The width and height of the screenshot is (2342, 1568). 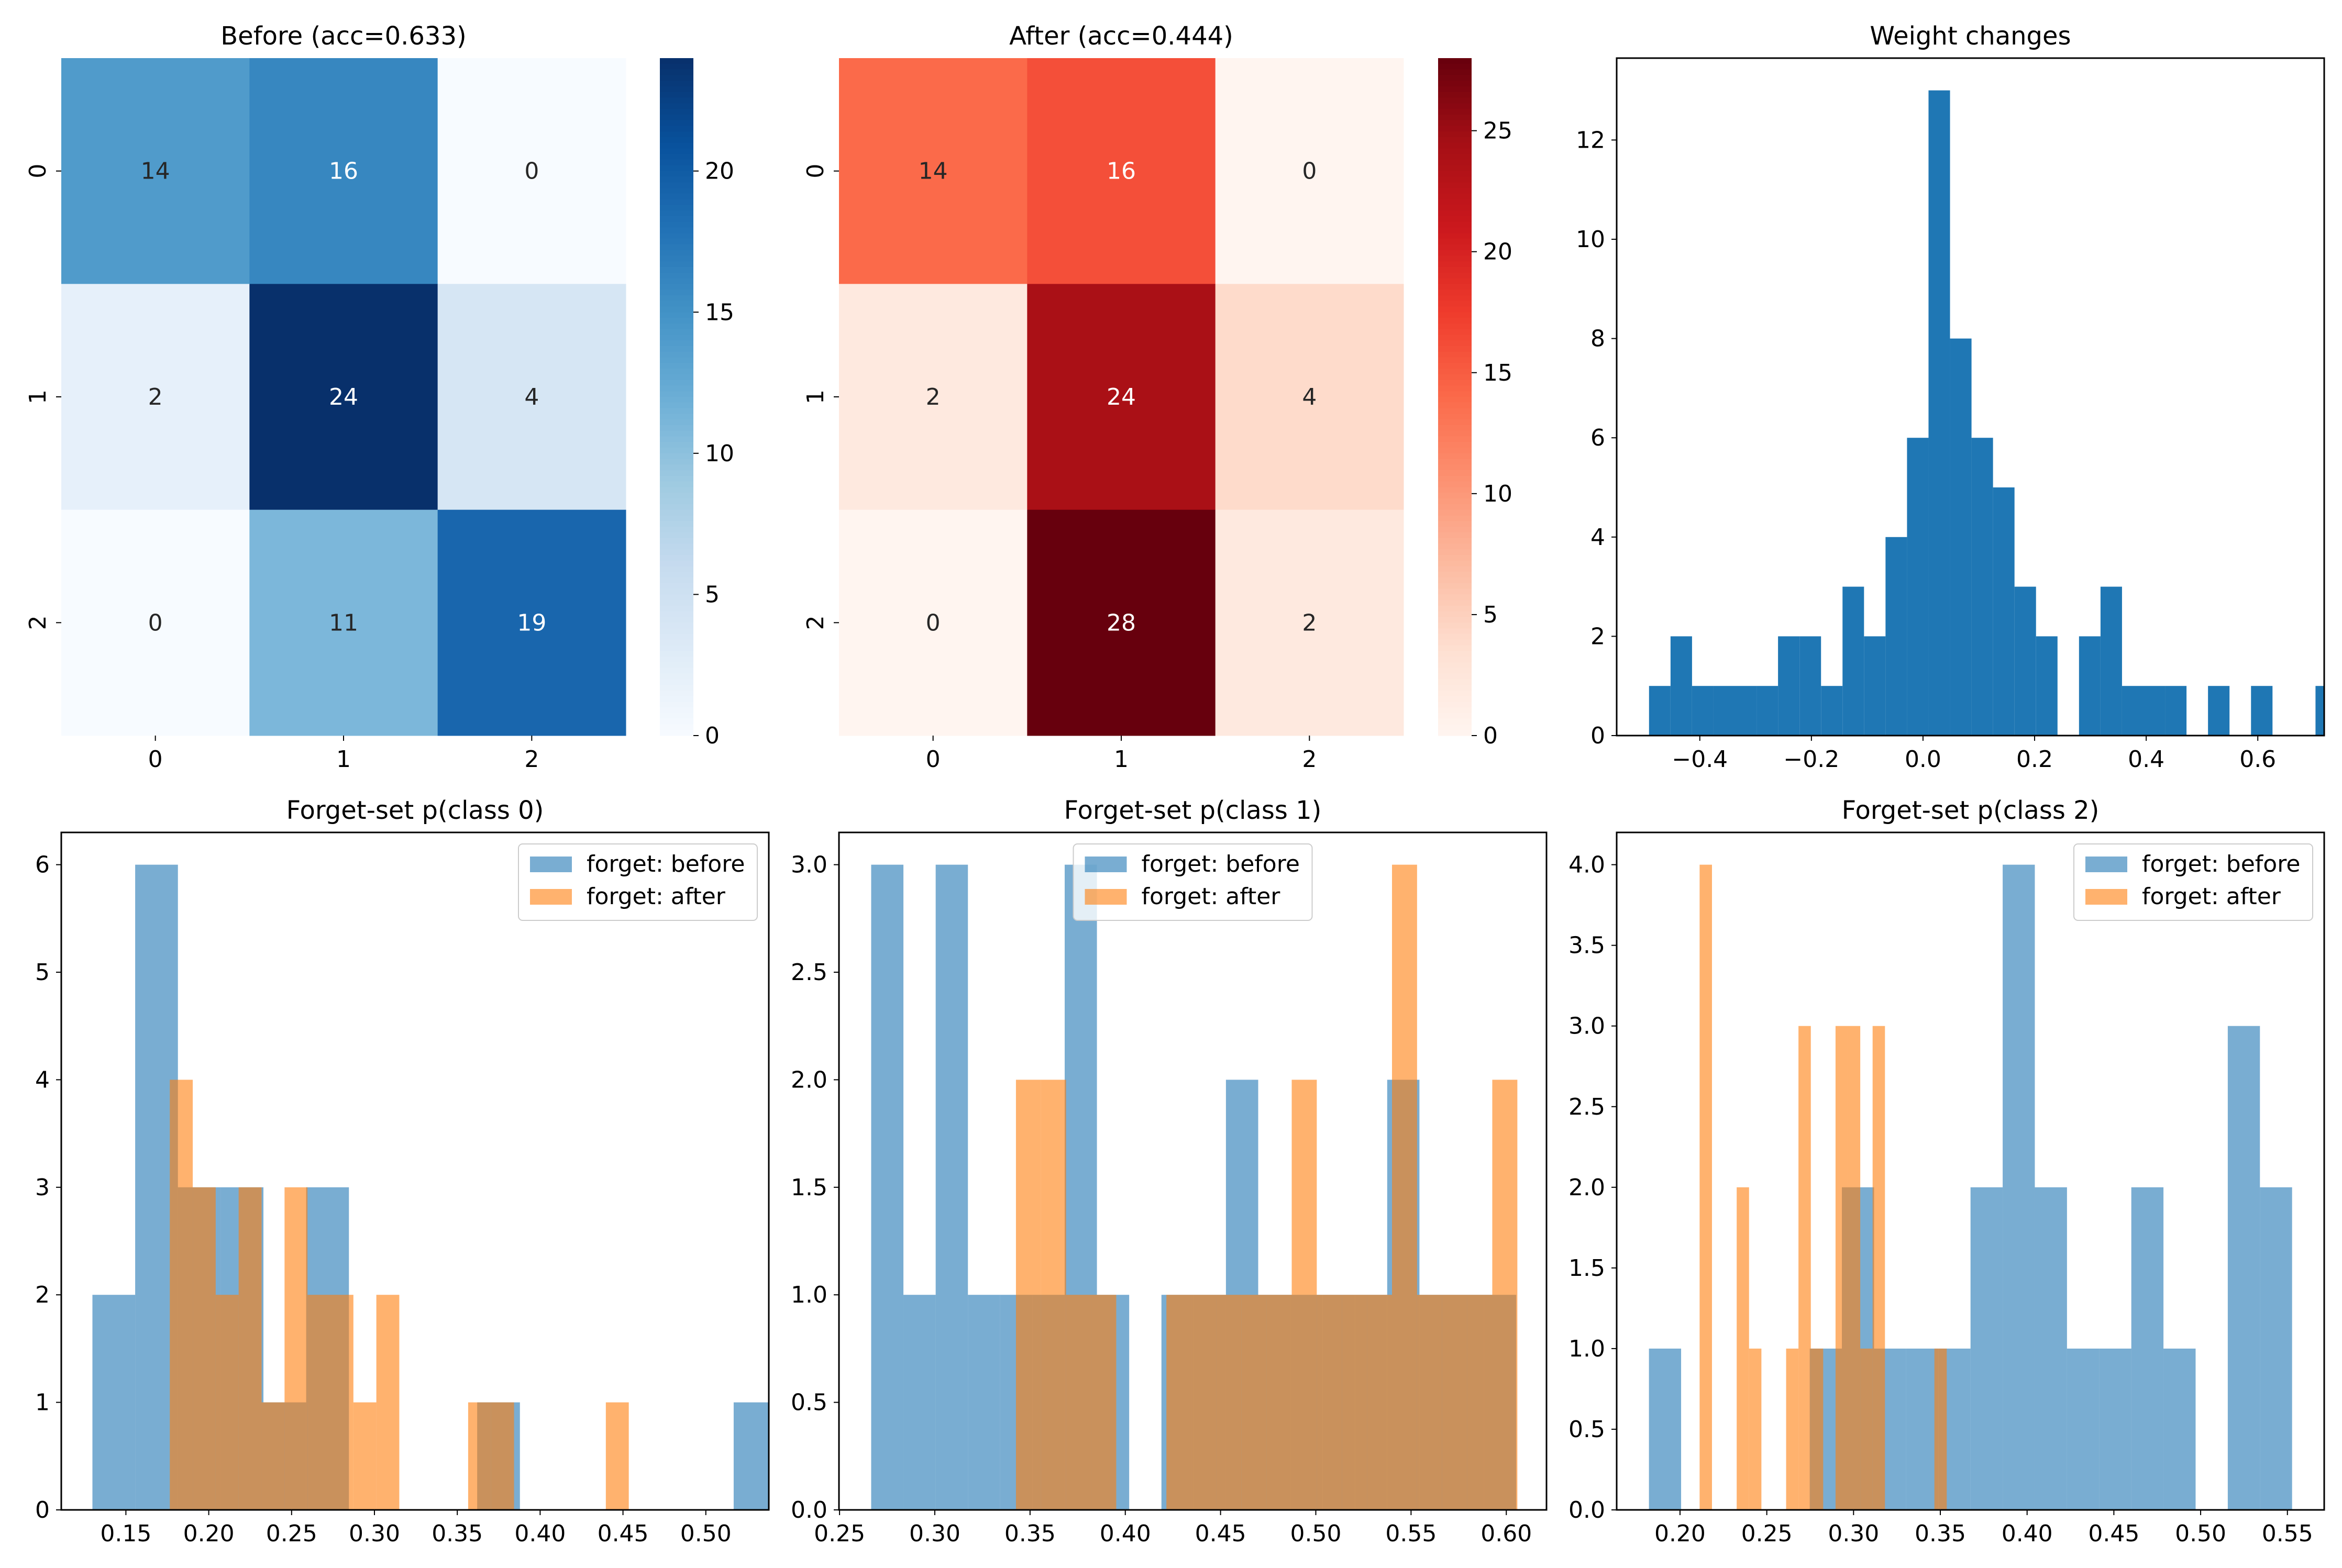 I want to click on y-tick-label: 1, so click(x=42, y=1402).